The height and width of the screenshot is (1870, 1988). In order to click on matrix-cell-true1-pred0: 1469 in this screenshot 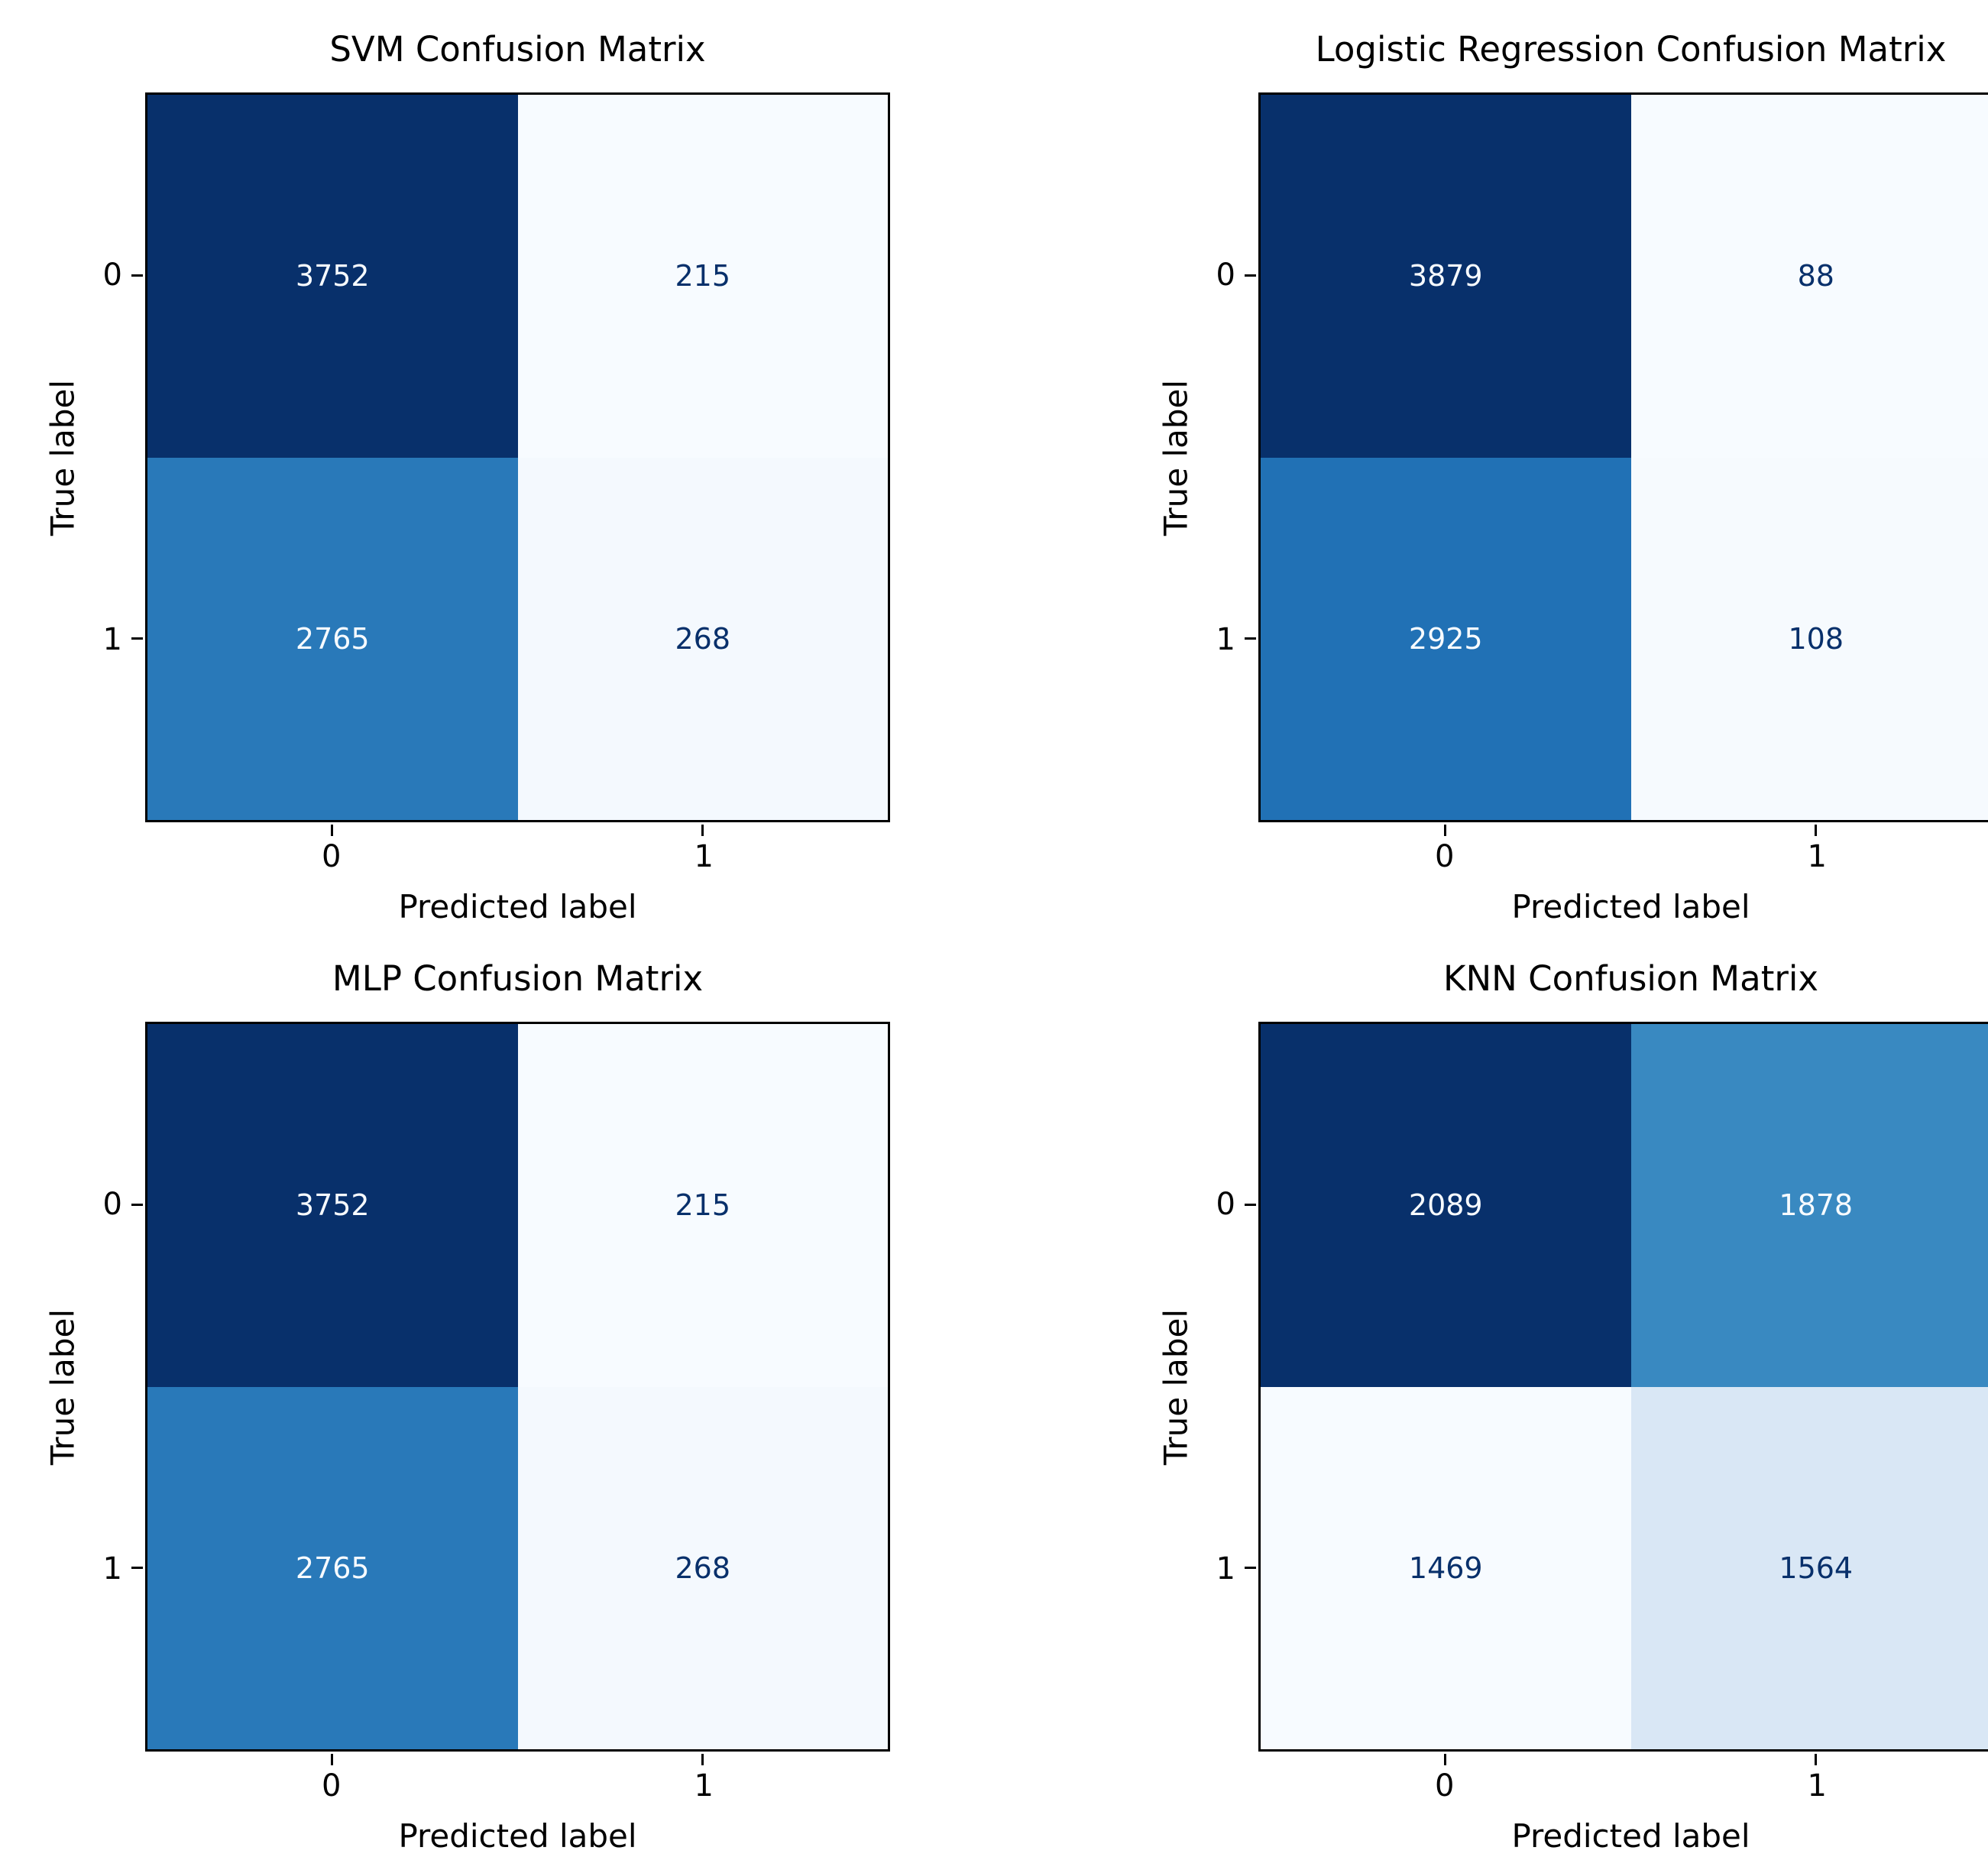, I will do `click(1446, 1568)`.